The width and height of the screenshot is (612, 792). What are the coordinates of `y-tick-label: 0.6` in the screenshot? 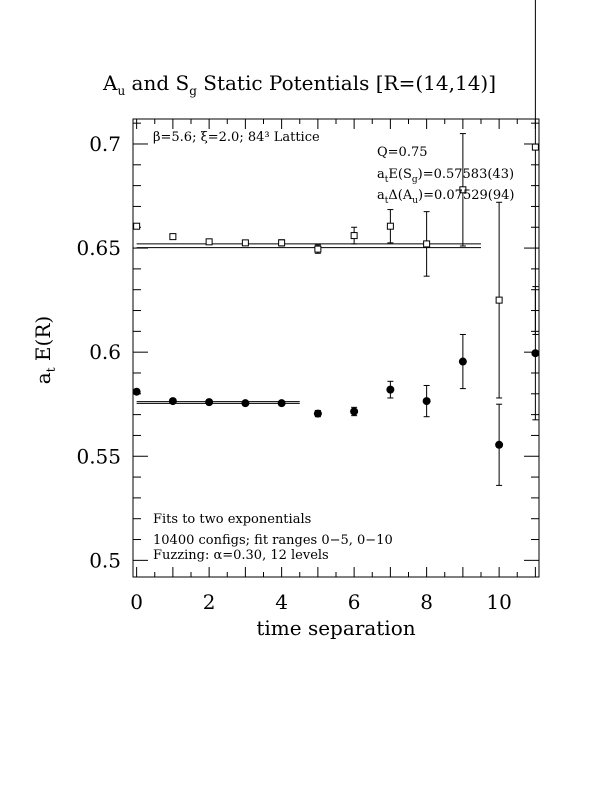 It's located at (105, 352).